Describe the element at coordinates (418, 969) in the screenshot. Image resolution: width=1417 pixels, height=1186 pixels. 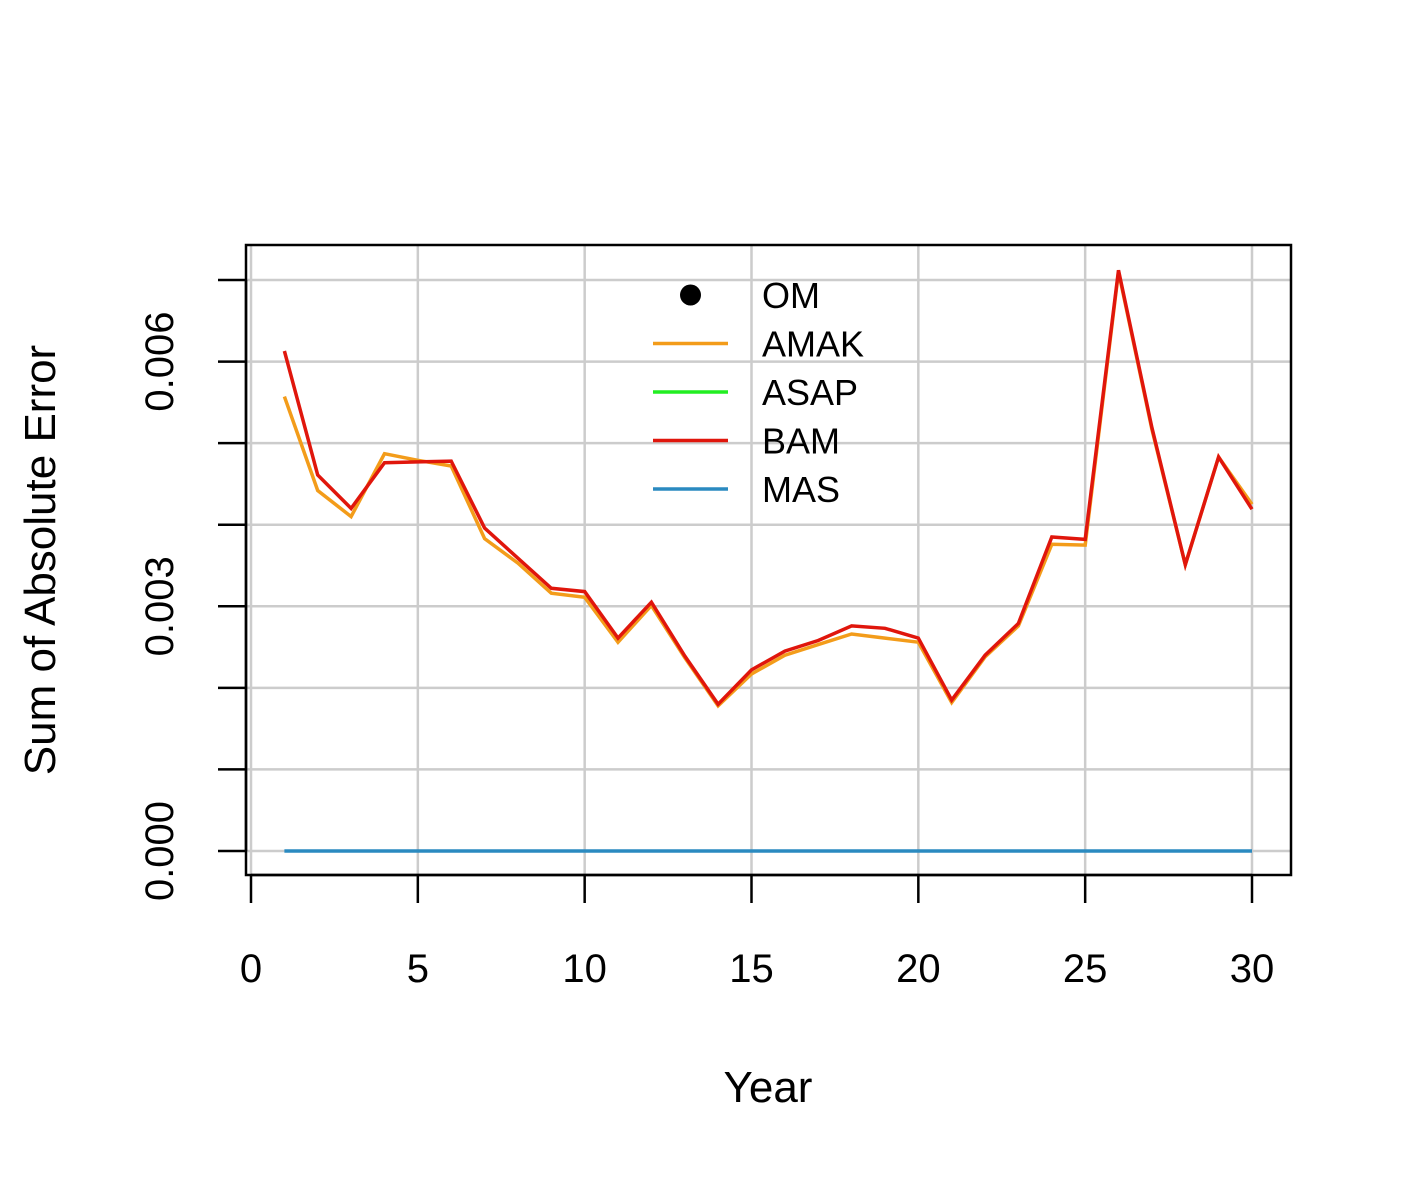
I see `x-tick-label: 5` at that location.